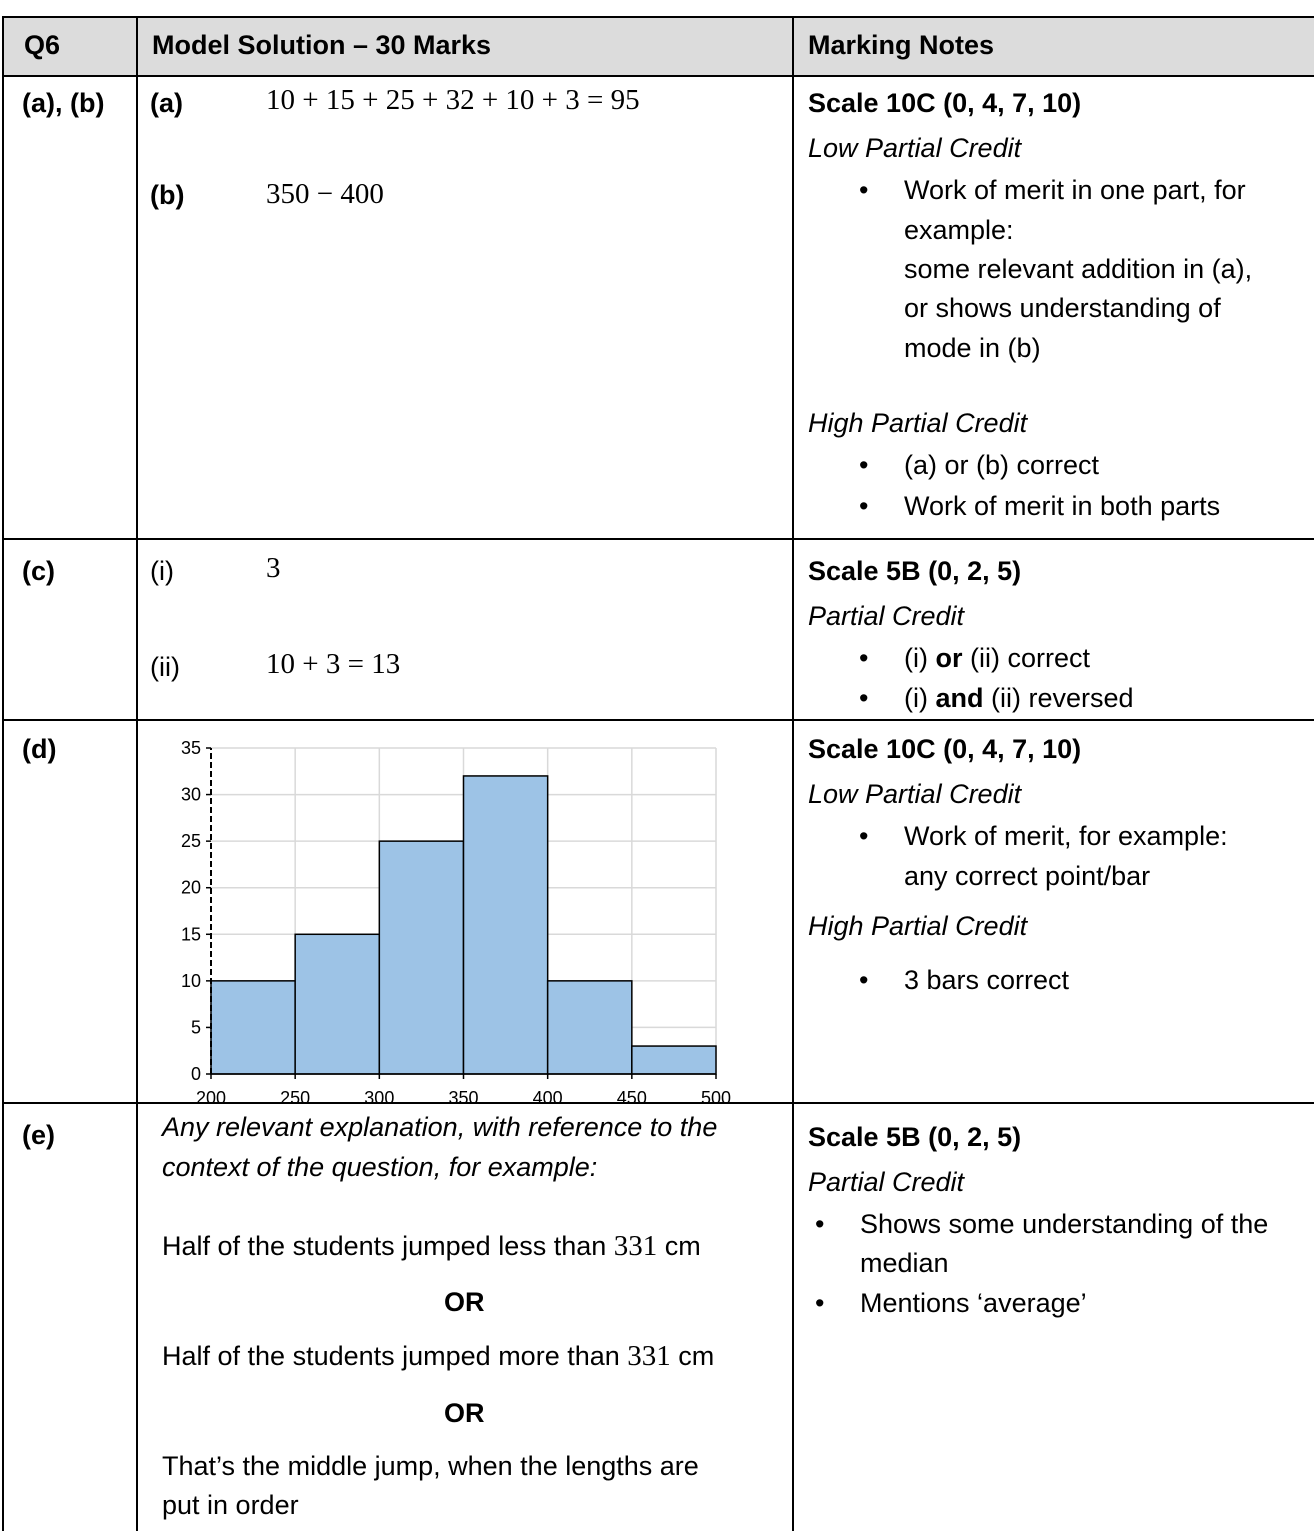 The height and width of the screenshot is (1531, 1314). What do you see at coordinates (658, 539) in the screenshot?
I see `table-border-row1` at bounding box center [658, 539].